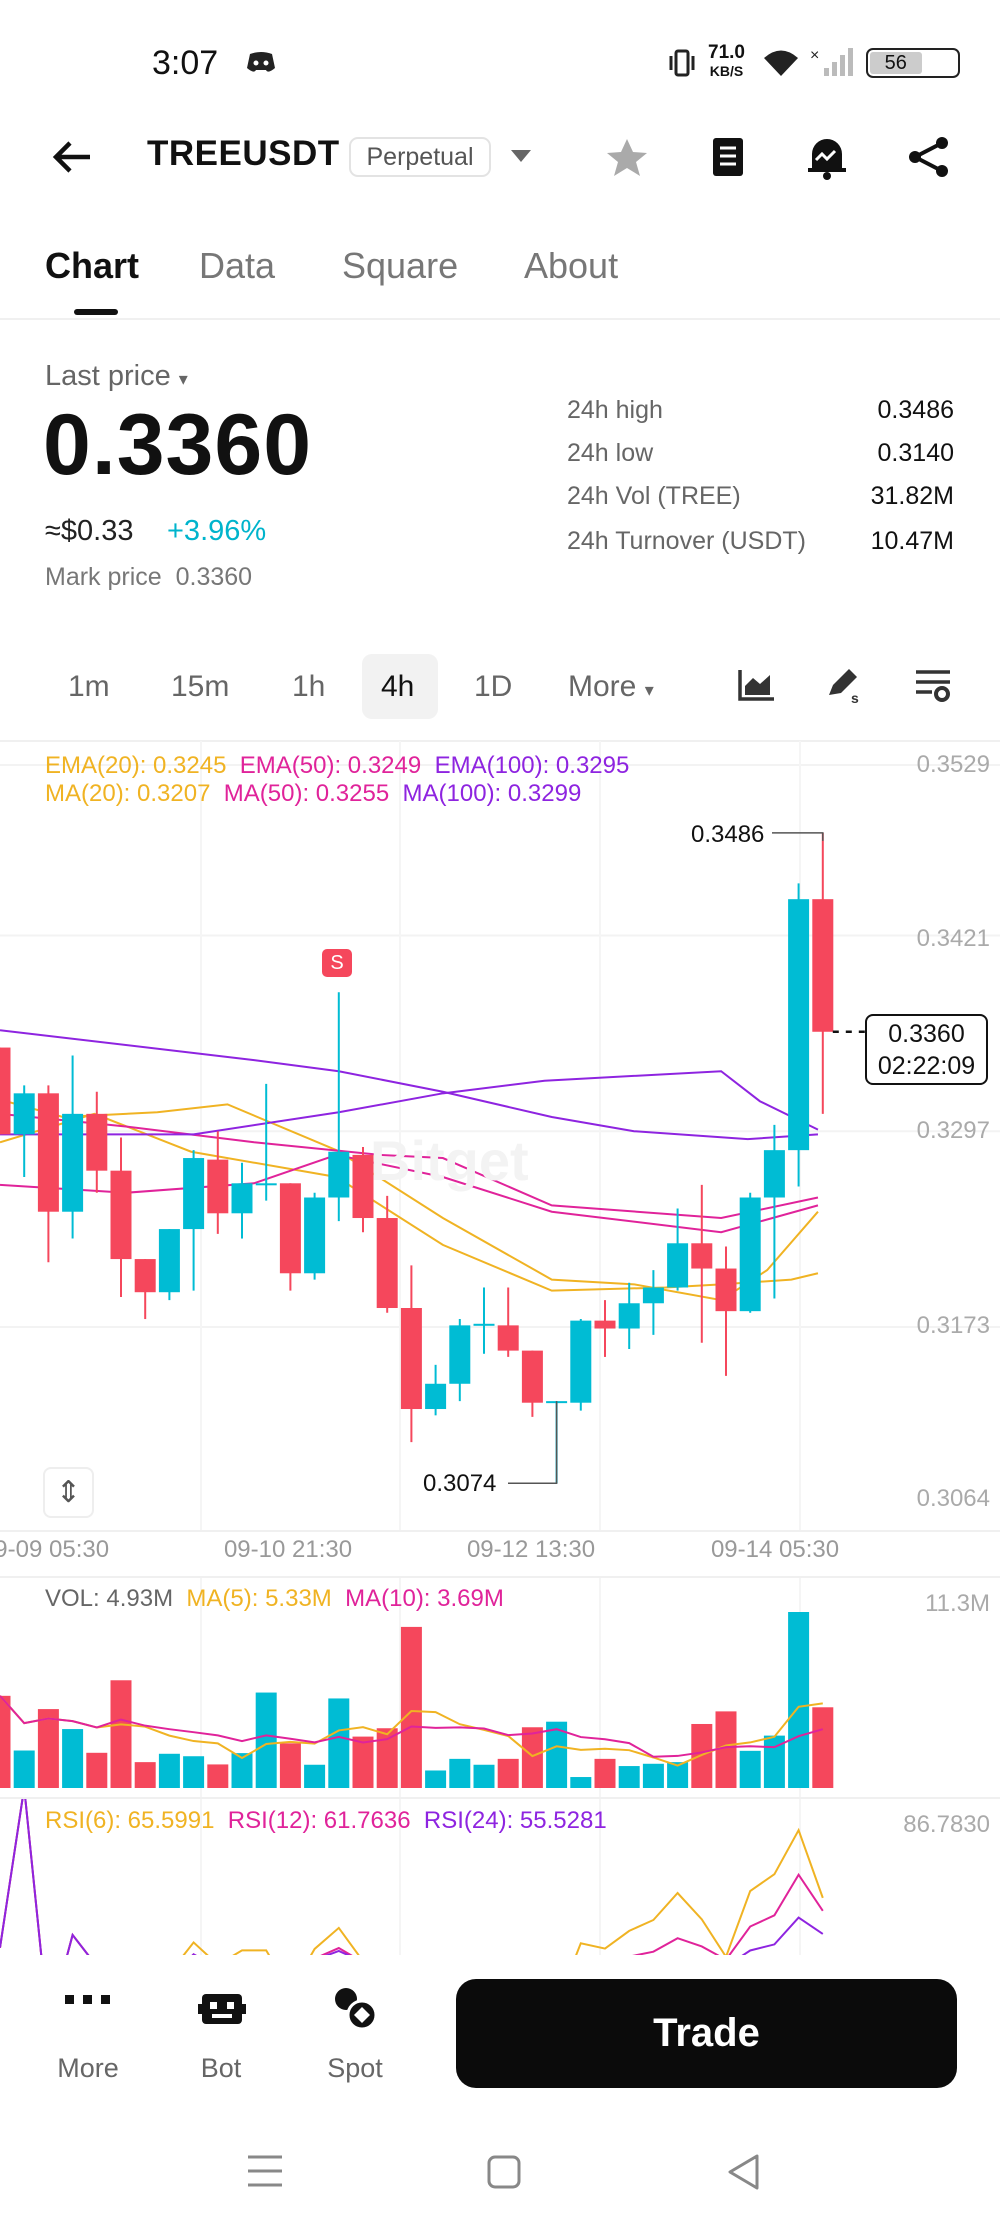 This screenshot has width=1000, height=2234. I want to click on last-price-label: Last price ▾, so click(116, 376).